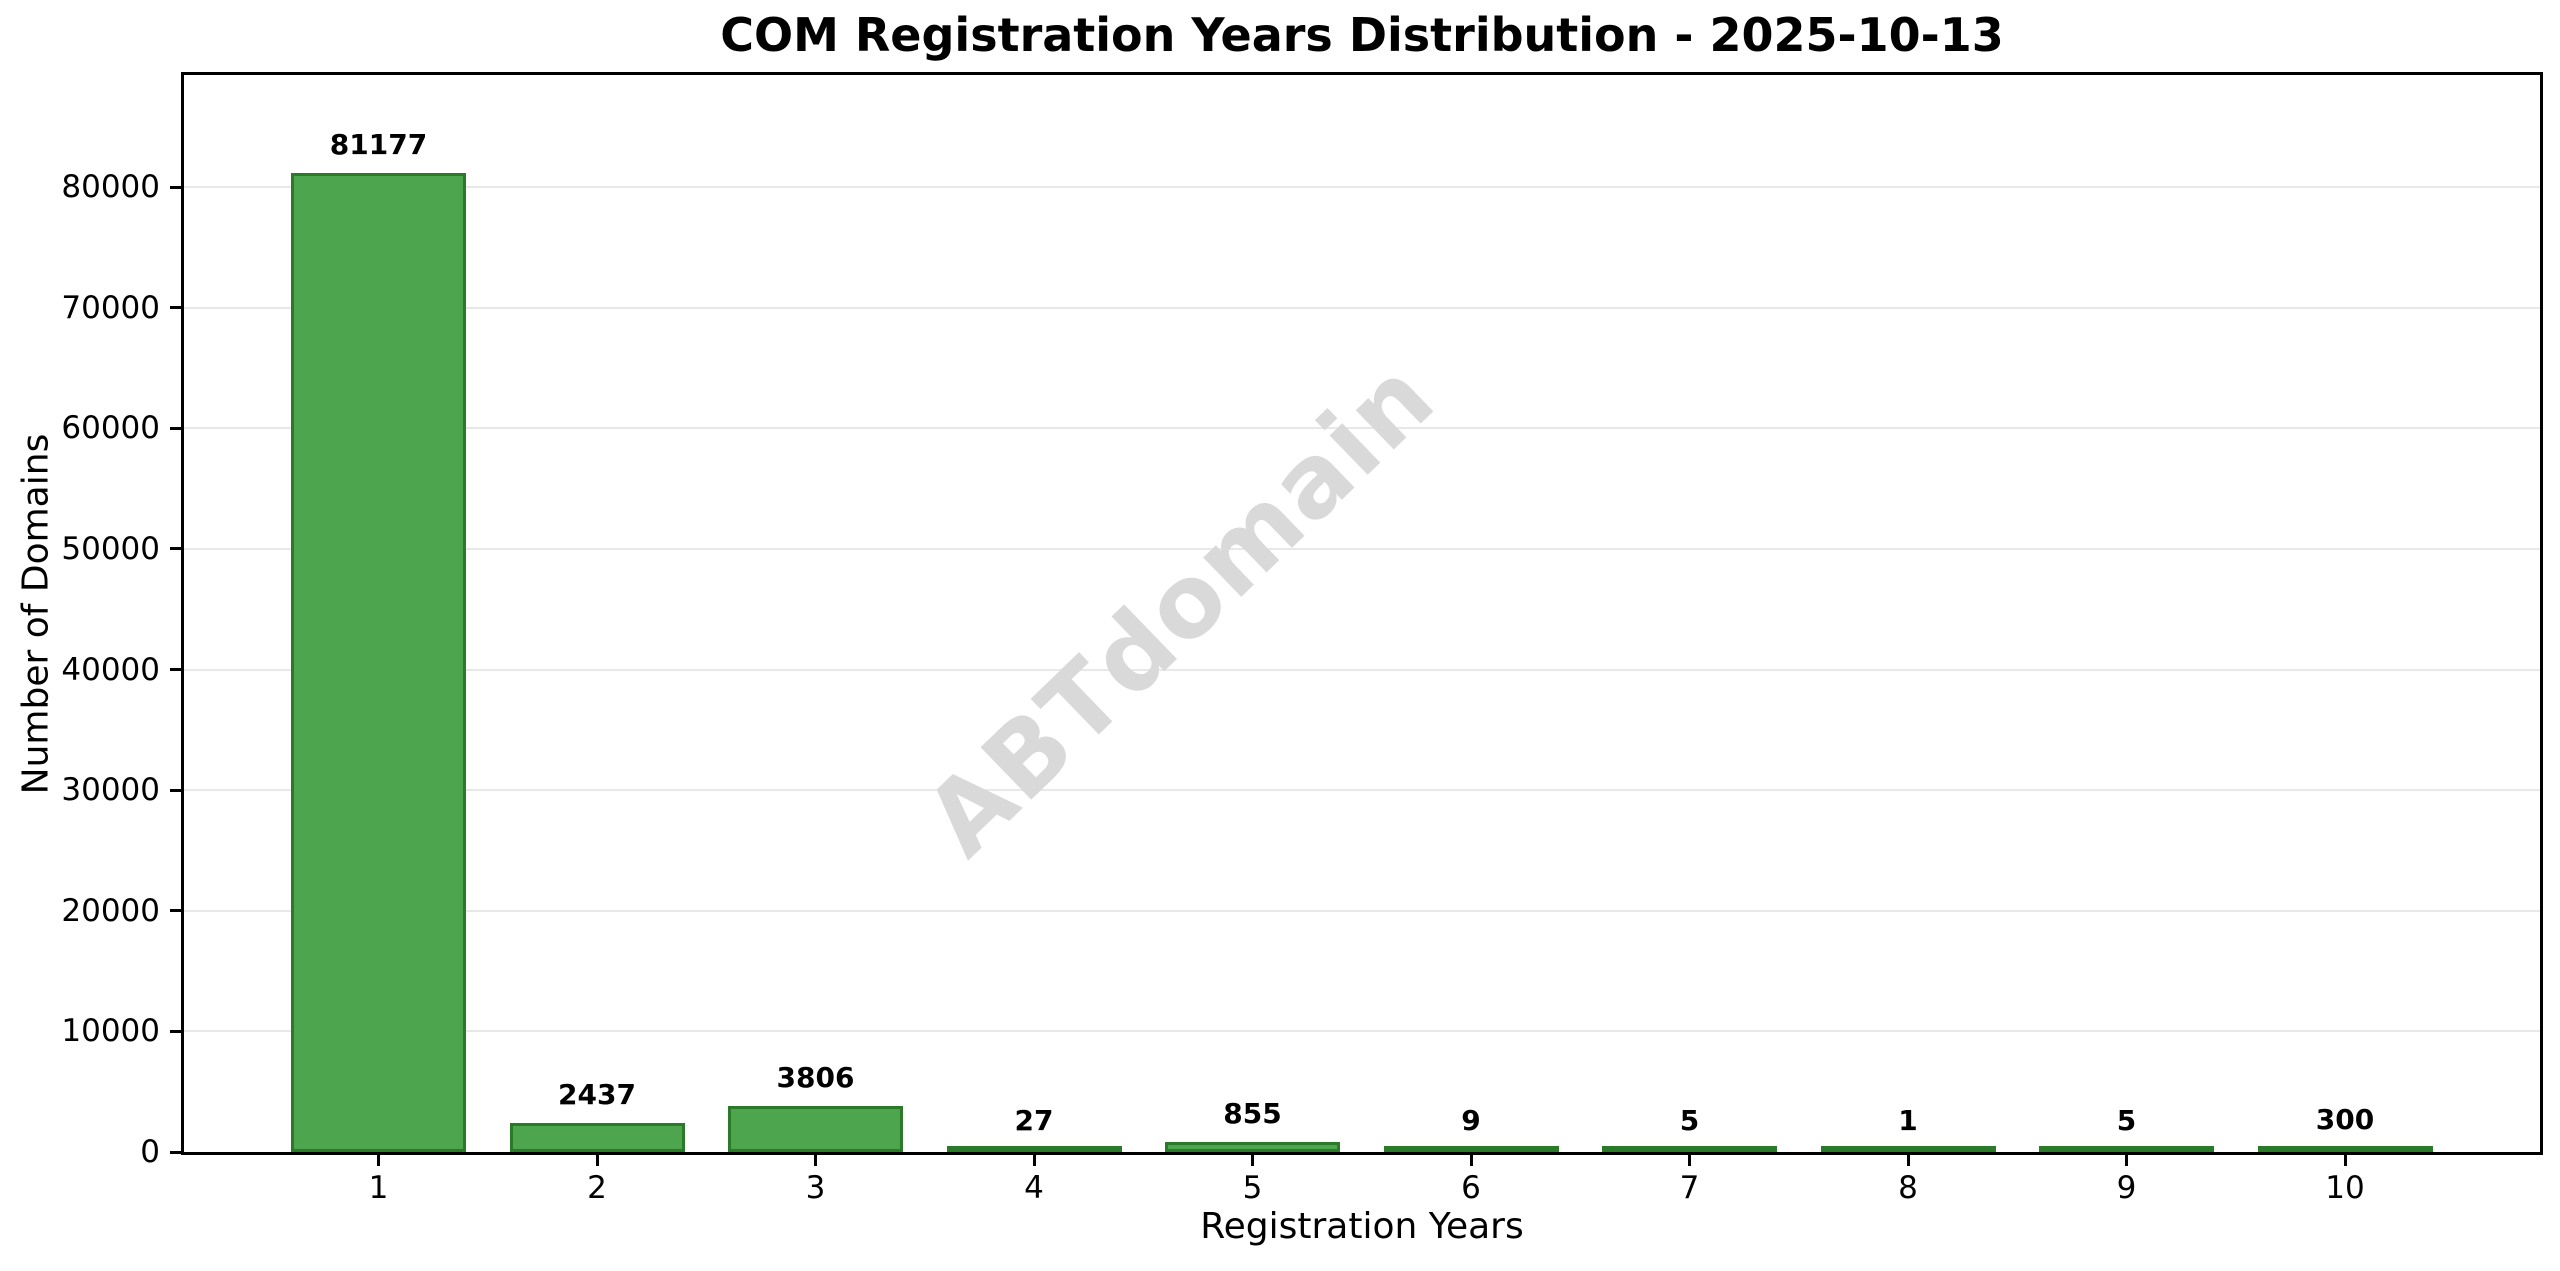  What do you see at coordinates (1471, 1188) in the screenshot?
I see `x-tick-label: 6` at bounding box center [1471, 1188].